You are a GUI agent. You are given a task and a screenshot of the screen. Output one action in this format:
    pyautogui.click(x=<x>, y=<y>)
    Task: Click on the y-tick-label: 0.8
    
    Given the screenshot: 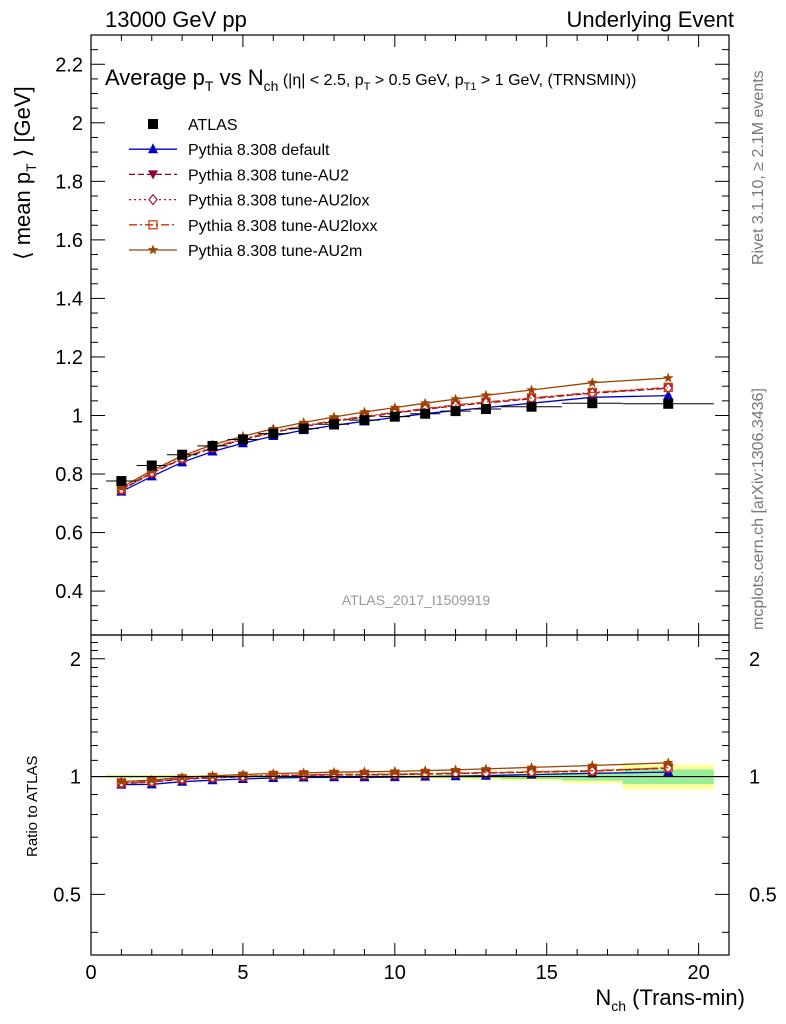 What is the action you would take?
    pyautogui.click(x=69, y=475)
    